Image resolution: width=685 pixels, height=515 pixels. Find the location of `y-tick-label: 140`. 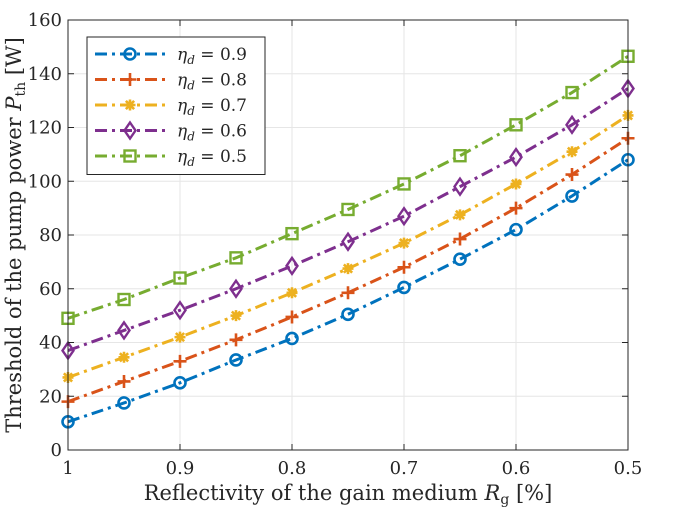

y-tick-label: 140 is located at coordinates (45, 74).